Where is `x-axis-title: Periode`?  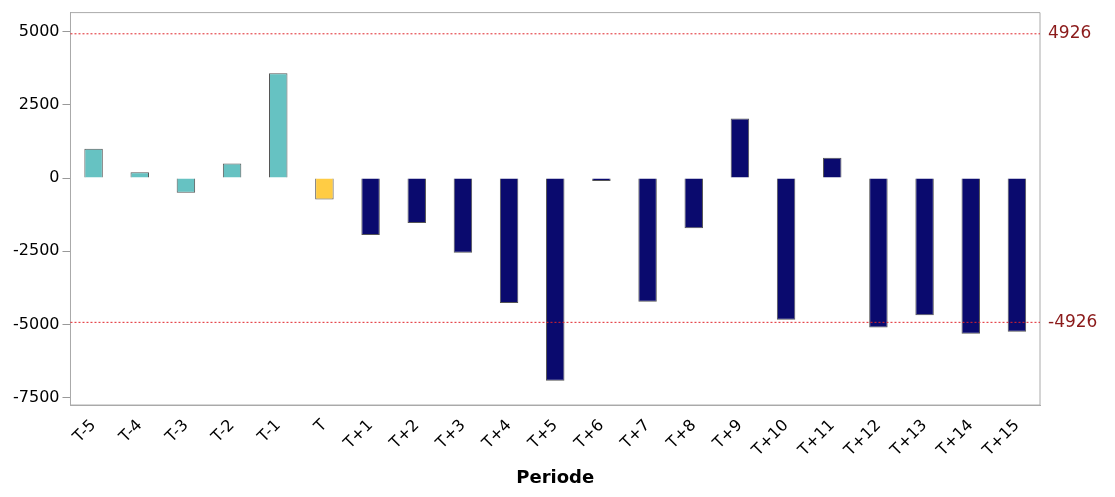
x-axis-title: Periode is located at coordinates (555, 476).